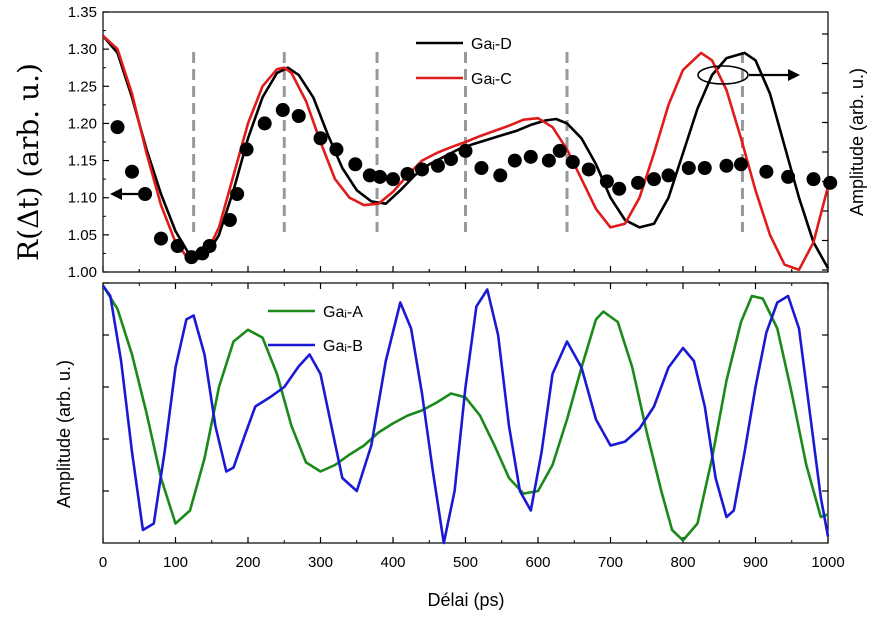  What do you see at coordinates (82, 198) in the screenshot?
I see `top-ytick-label: 1.10` at bounding box center [82, 198].